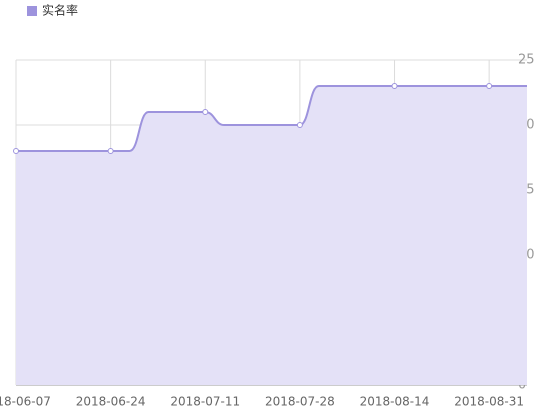 The width and height of the screenshot is (550, 420). Describe the element at coordinates (205, 402) in the screenshot. I see `x-tick-label: 2018-07-11` at that location.